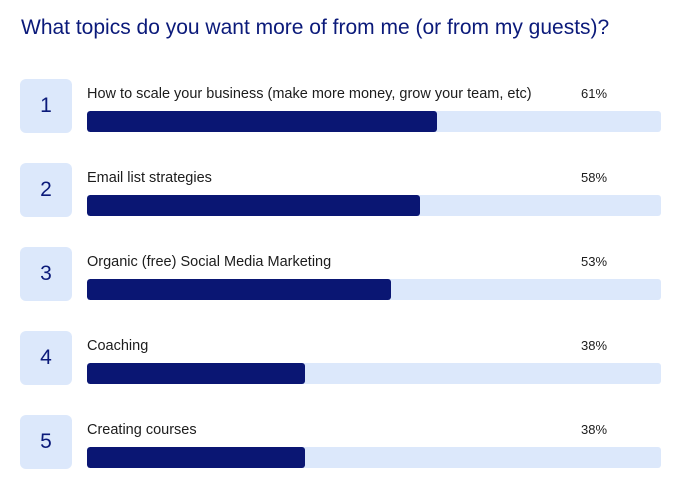 Image resolution: width=675 pixels, height=492 pixels. I want to click on value-label: 53%, so click(594, 261).